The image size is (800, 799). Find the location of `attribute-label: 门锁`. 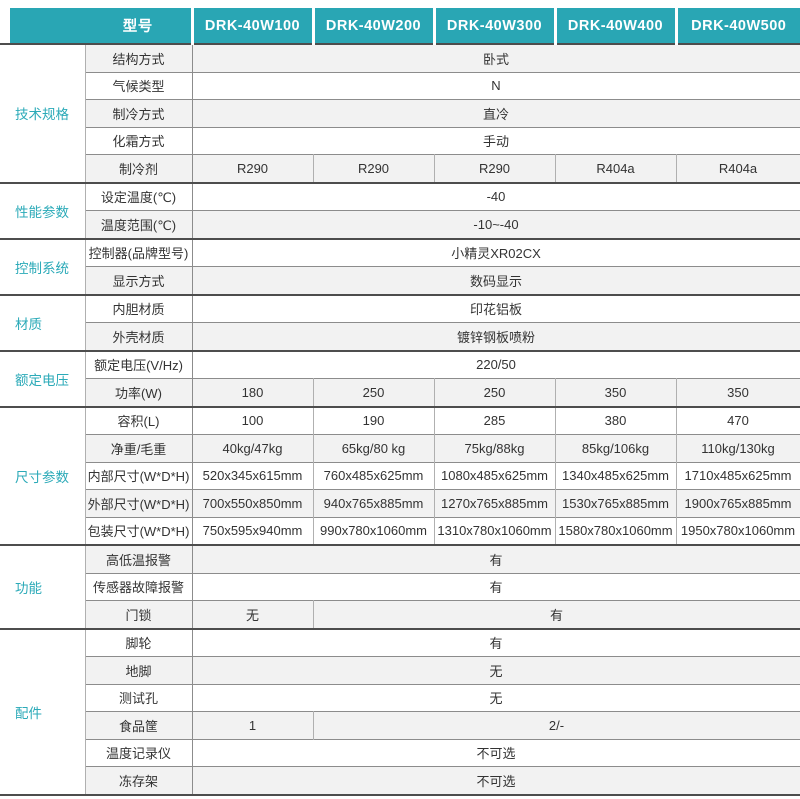

attribute-label: 门锁 is located at coordinates (139, 614).